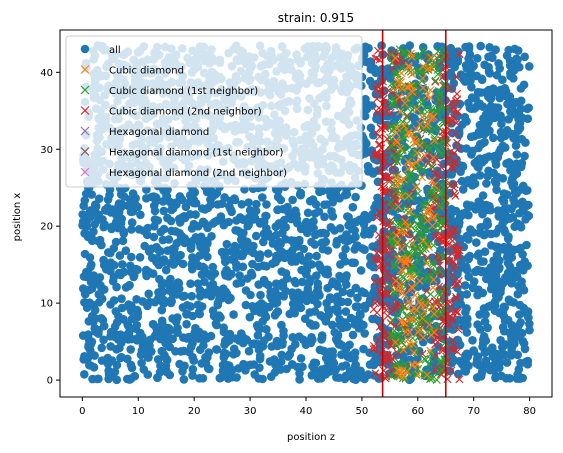 Image resolution: width=563 pixels, height=453 pixels. What do you see at coordinates (316, 18) in the screenshot?
I see `chart-title: strain: 0.915` at bounding box center [316, 18].